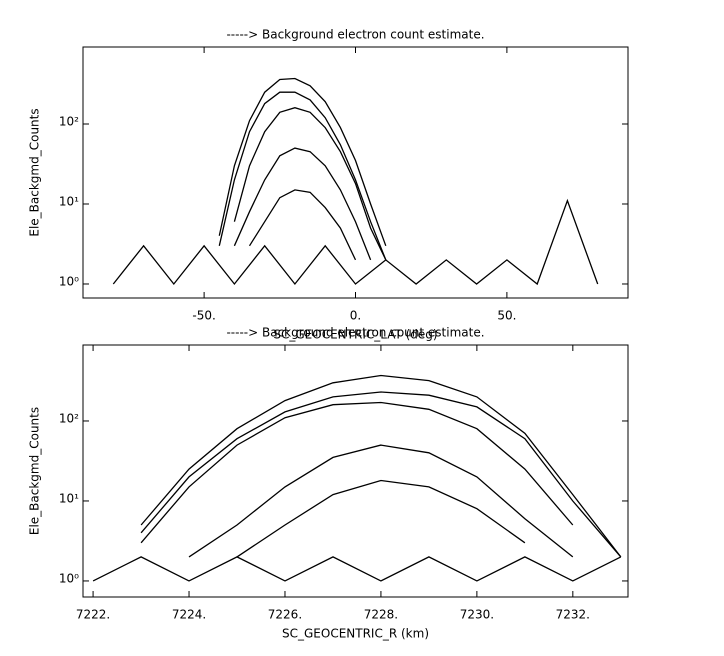  Describe the element at coordinates (381, 615) in the screenshot. I see `x-tick-label: 7228.` at that location.